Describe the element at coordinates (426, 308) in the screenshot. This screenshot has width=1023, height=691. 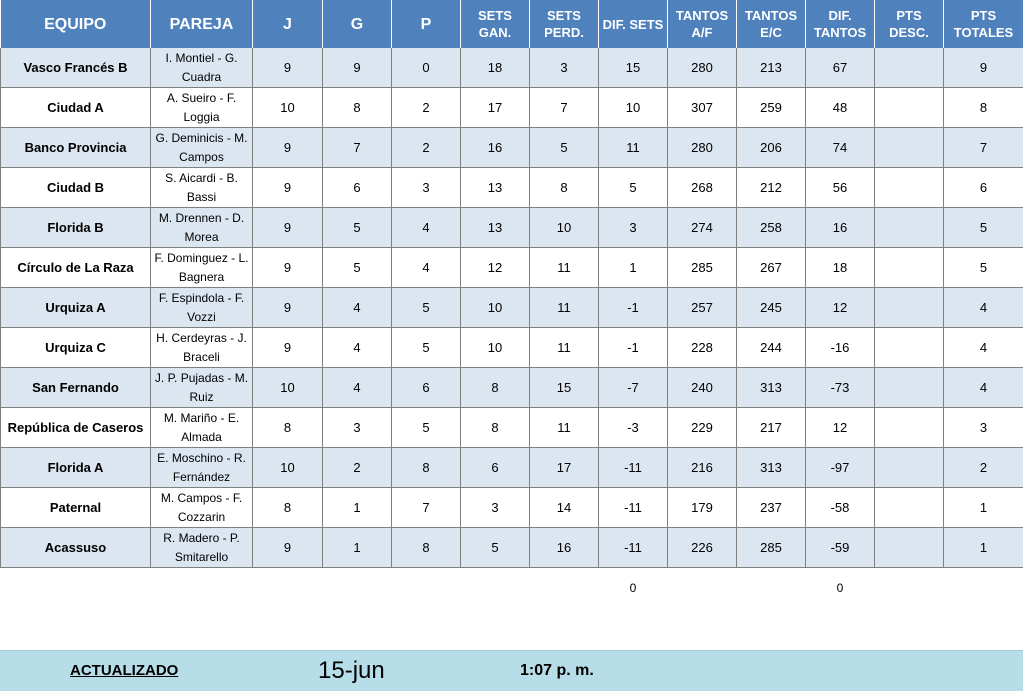
I see `cell-p: 5` at that location.